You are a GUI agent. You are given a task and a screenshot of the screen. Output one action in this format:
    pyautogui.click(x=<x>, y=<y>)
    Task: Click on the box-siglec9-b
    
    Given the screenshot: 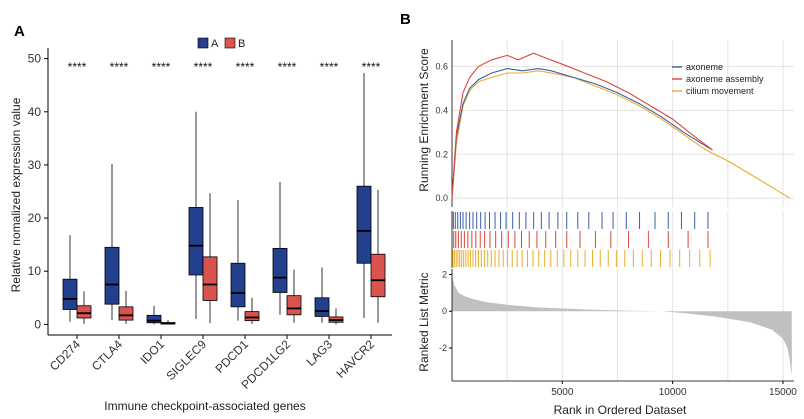 What is the action you would take?
    pyautogui.click(x=210, y=278)
    